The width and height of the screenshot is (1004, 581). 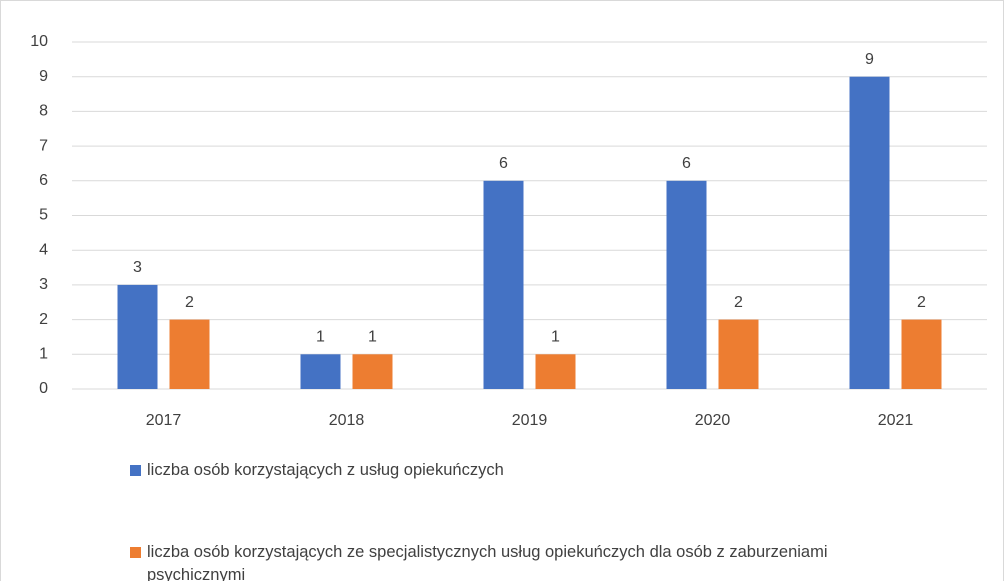 What do you see at coordinates (43, 249) in the screenshot?
I see `y-tick-label: 4` at bounding box center [43, 249].